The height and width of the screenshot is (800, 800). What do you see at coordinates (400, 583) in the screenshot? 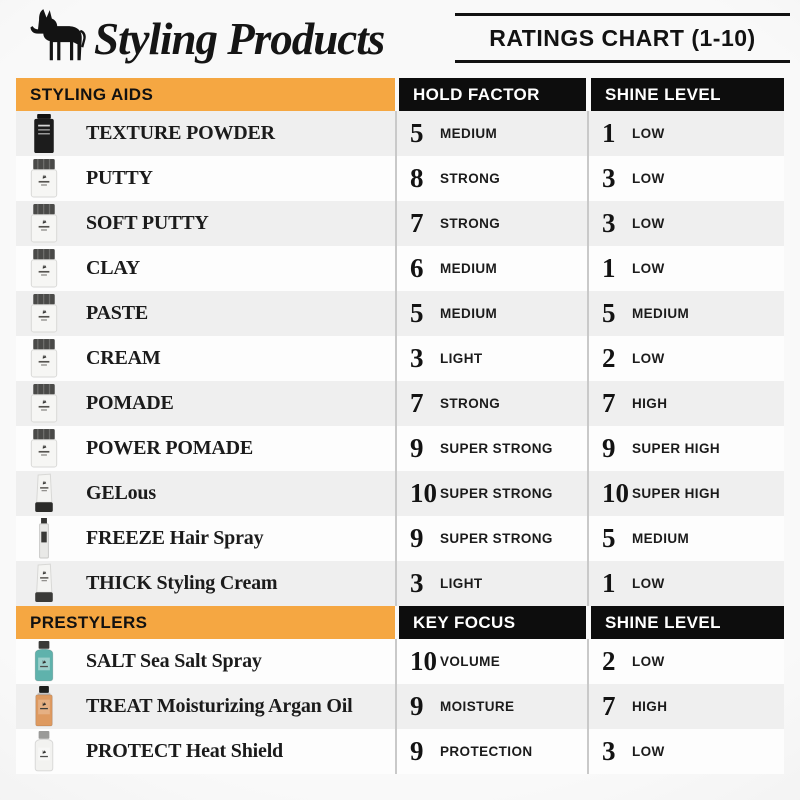
I see `table-row-thick-styling-cream: THICK Styling Cream 3 LIGHT 1 LOW` at bounding box center [400, 583].